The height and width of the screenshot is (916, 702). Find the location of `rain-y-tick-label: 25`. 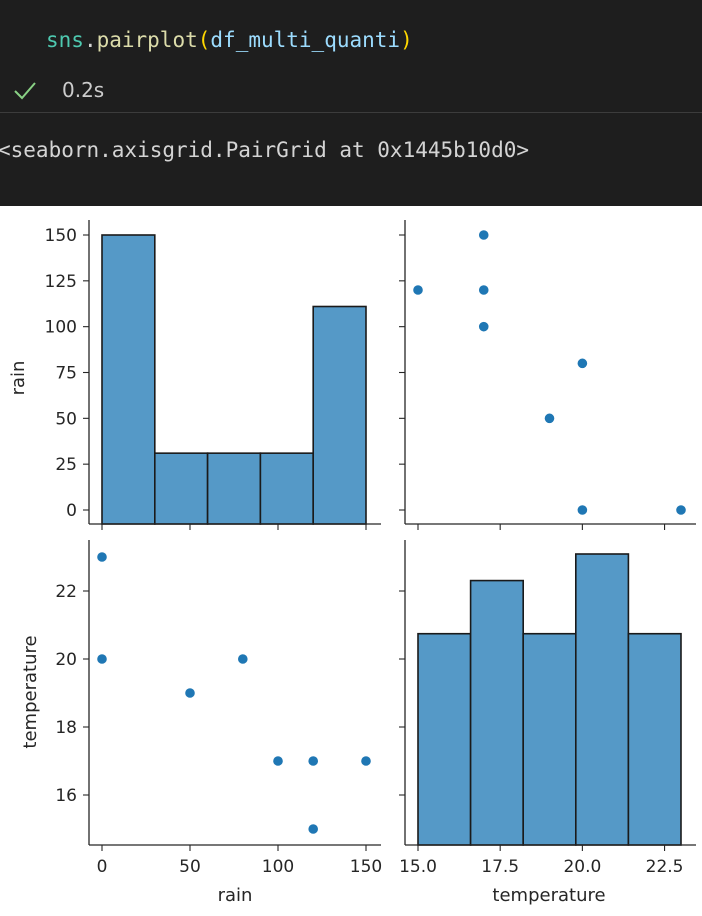

rain-y-tick-label: 25 is located at coordinates (66, 465).